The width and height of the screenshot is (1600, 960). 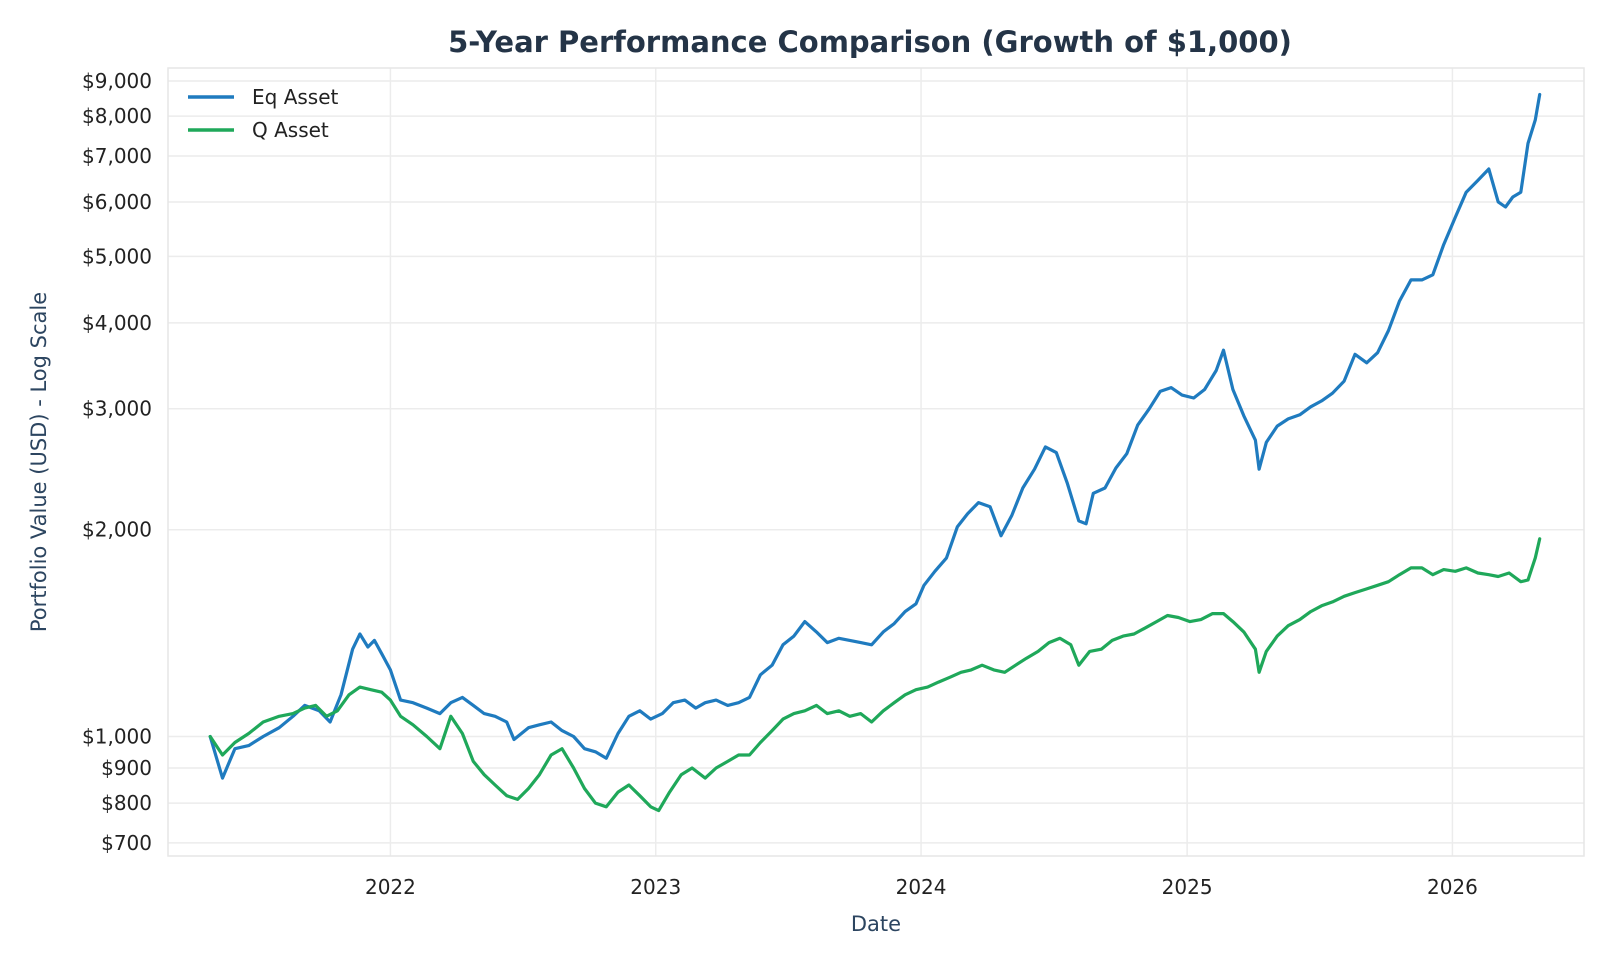 What do you see at coordinates (117, 409) in the screenshot?
I see `y-tick-label: $3,000` at bounding box center [117, 409].